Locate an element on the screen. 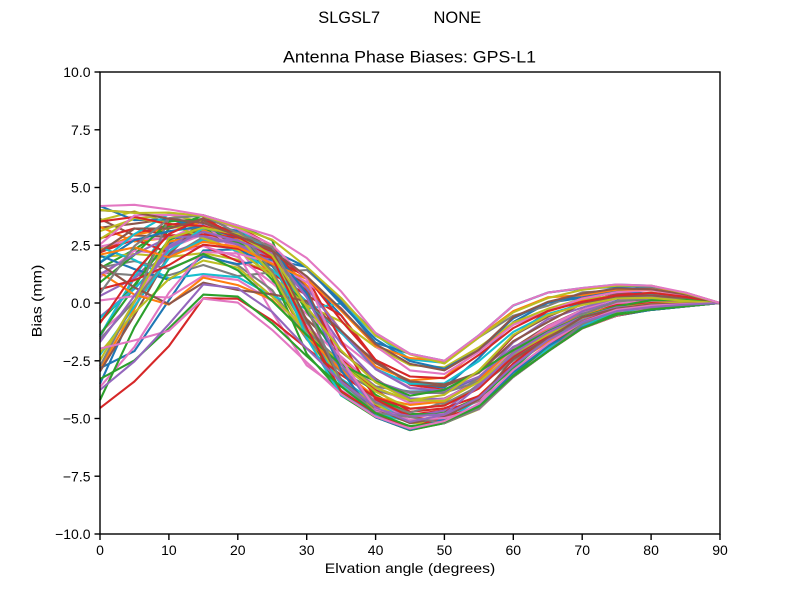 This screenshot has height=600, width=800. svg-text: 30 is located at coordinates (307, 550).